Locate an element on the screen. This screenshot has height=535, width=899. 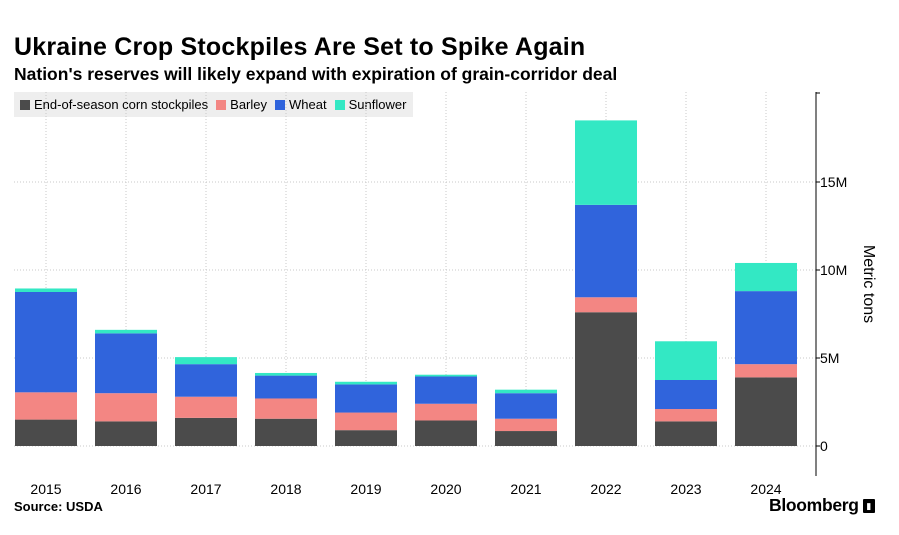
legend-label-wheat: Wheat is located at coordinates (308, 104).